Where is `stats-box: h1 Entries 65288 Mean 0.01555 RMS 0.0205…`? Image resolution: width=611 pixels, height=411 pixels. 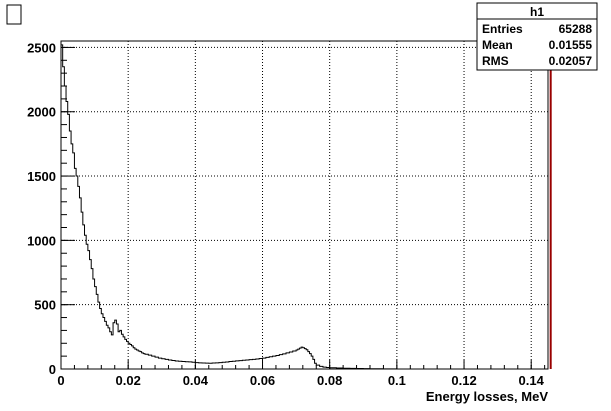 stats-box: h1 Entries 65288 Mean 0.01555 RMS 0.0205… is located at coordinates (537, 36).